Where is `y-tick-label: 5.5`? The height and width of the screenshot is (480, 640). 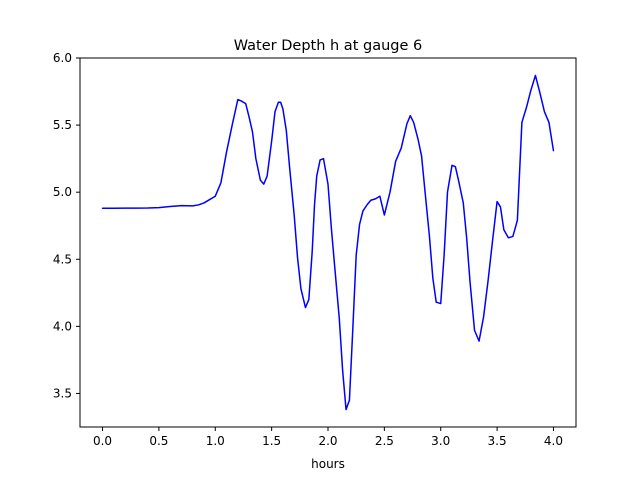
y-tick-label: 5.5 is located at coordinates (62, 125).